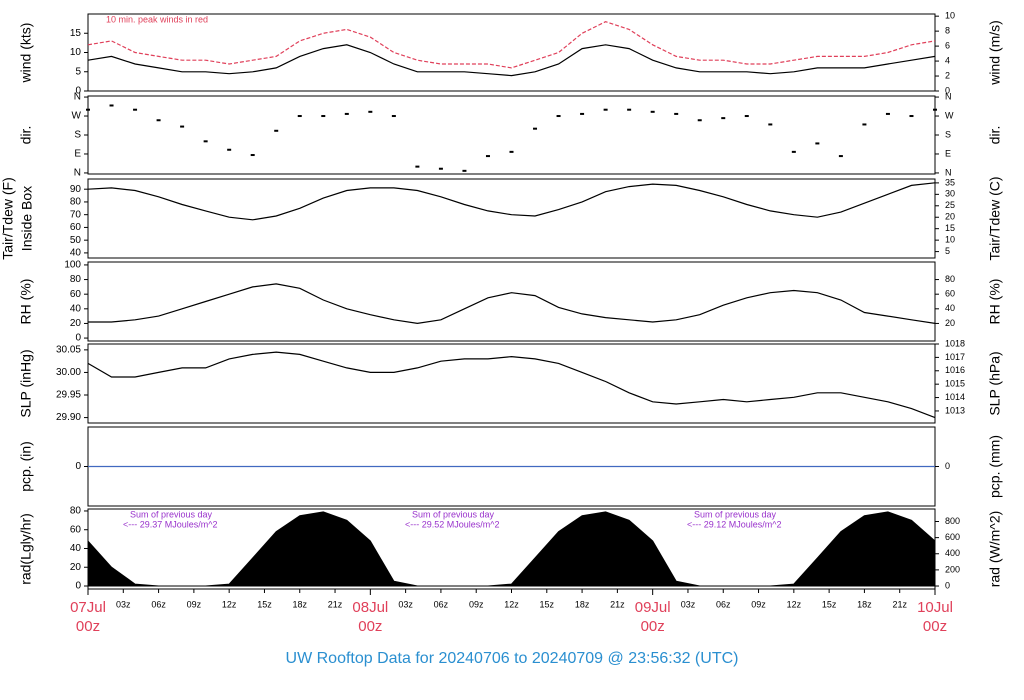 The height and width of the screenshot is (700, 1024). What do you see at coordinates (170, 524) in the screenshot?
I see `annotation: <--- 29.37 MJoules/m^2` at bounding box center [170, 524].